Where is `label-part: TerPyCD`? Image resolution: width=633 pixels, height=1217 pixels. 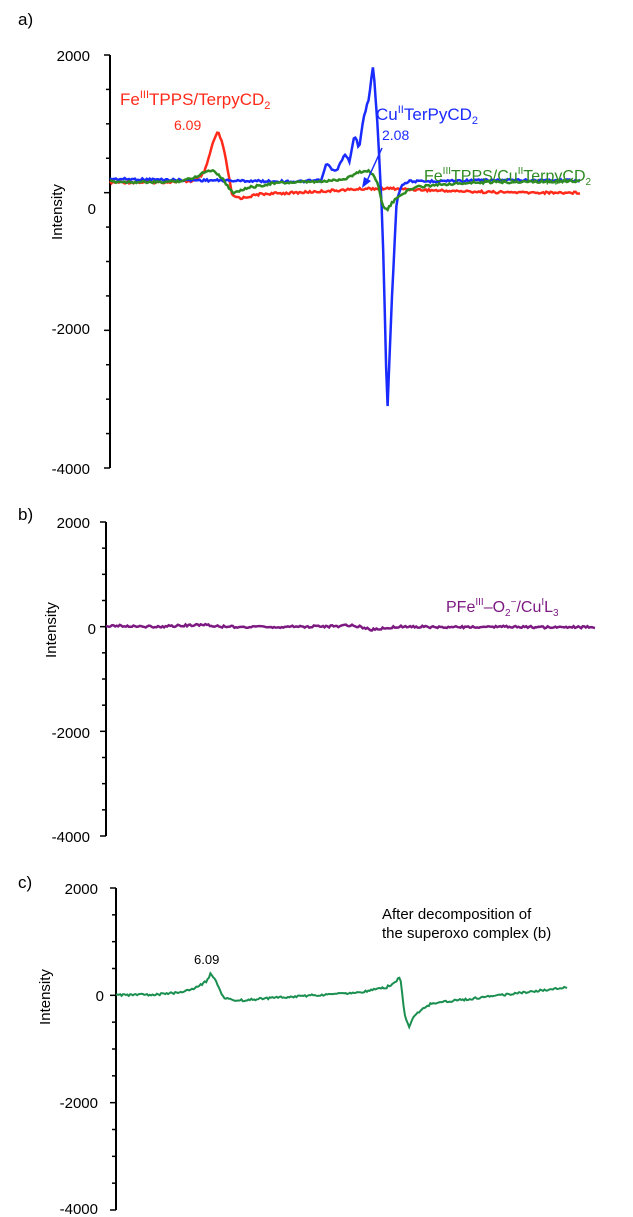
label-part: TerPyCD is located at coordinates (438, 114).